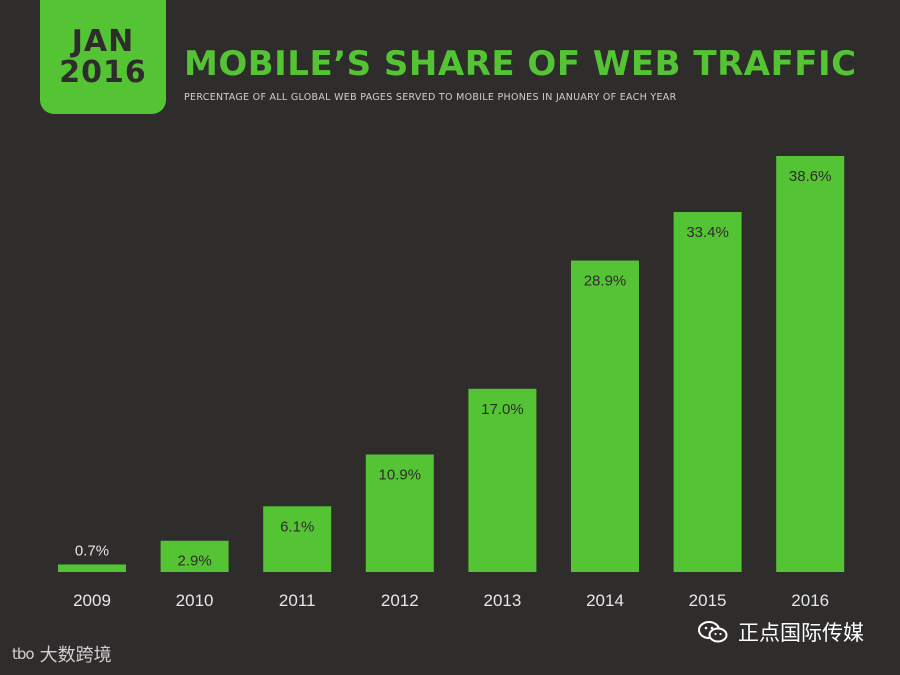 The width and height of the screenshot is (900, 675). What do you see at coordinates (708, 600) in the screenshot?
I see `x-tick-label-2015: 2015` at bounding box center [708, 600].